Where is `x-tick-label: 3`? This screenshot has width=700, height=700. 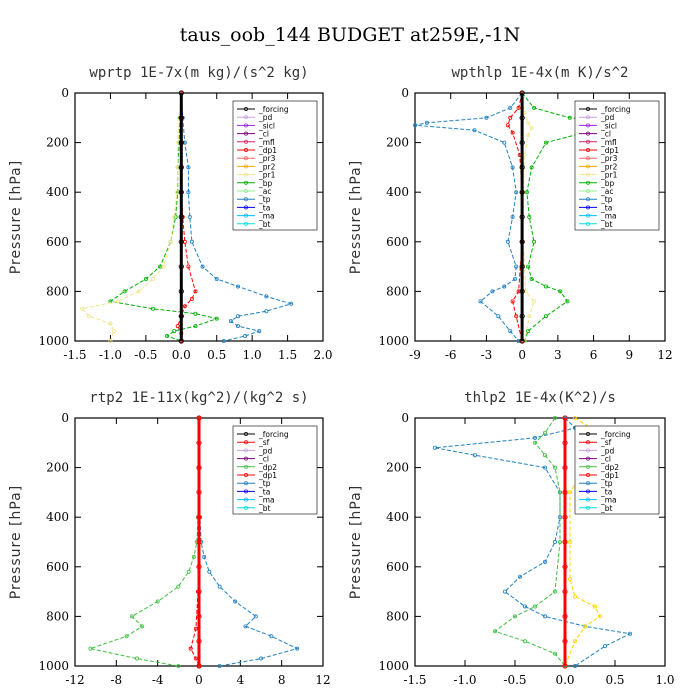 x-tick-label: 3 is located at coordinates (558, 355).